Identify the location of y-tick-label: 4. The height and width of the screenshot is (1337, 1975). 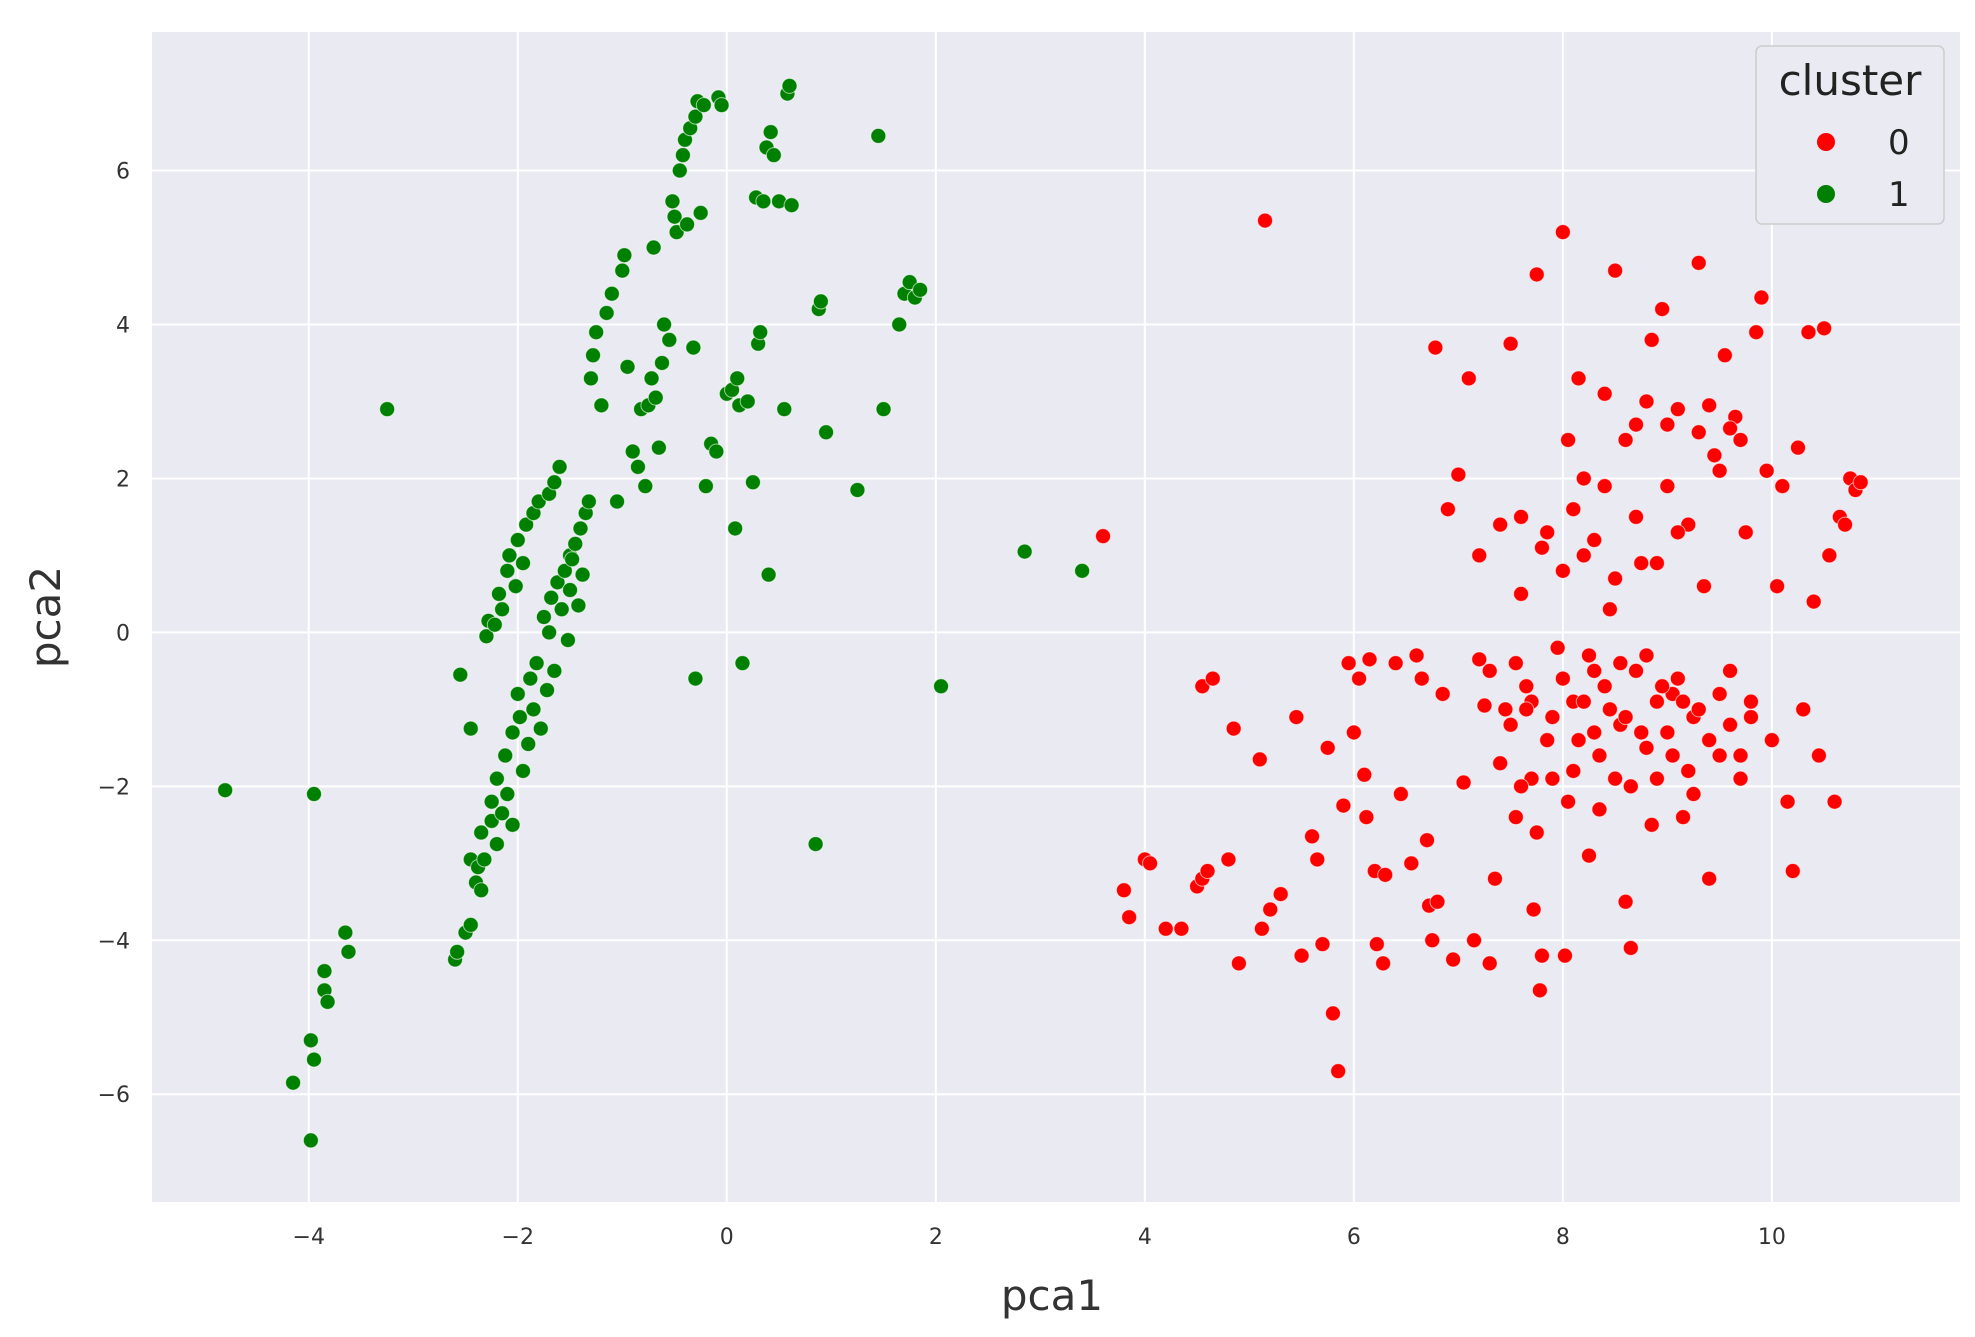
(123, 326).